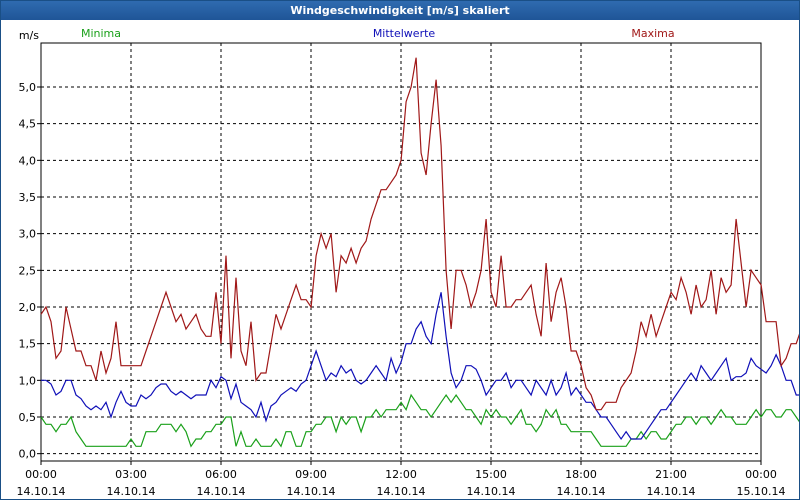 This screenshot has width=800, height=500. Describe the element at coordinates (28, 344) in the screenshot. I see `y-tick-label: 1,5` at that location.